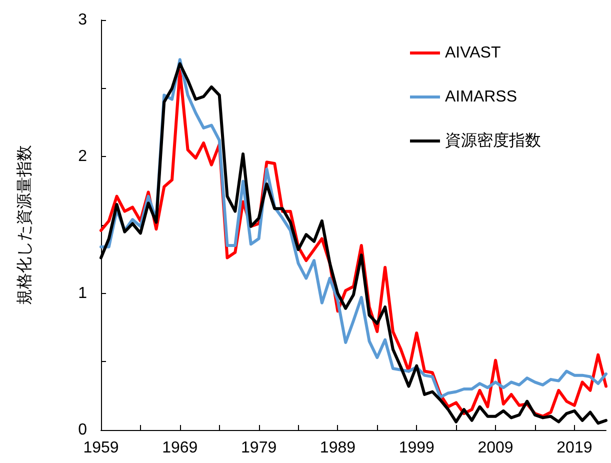 This screenshot has height=463, width=611. I want to click on x-tick-label: 2019, so click(574, 448).